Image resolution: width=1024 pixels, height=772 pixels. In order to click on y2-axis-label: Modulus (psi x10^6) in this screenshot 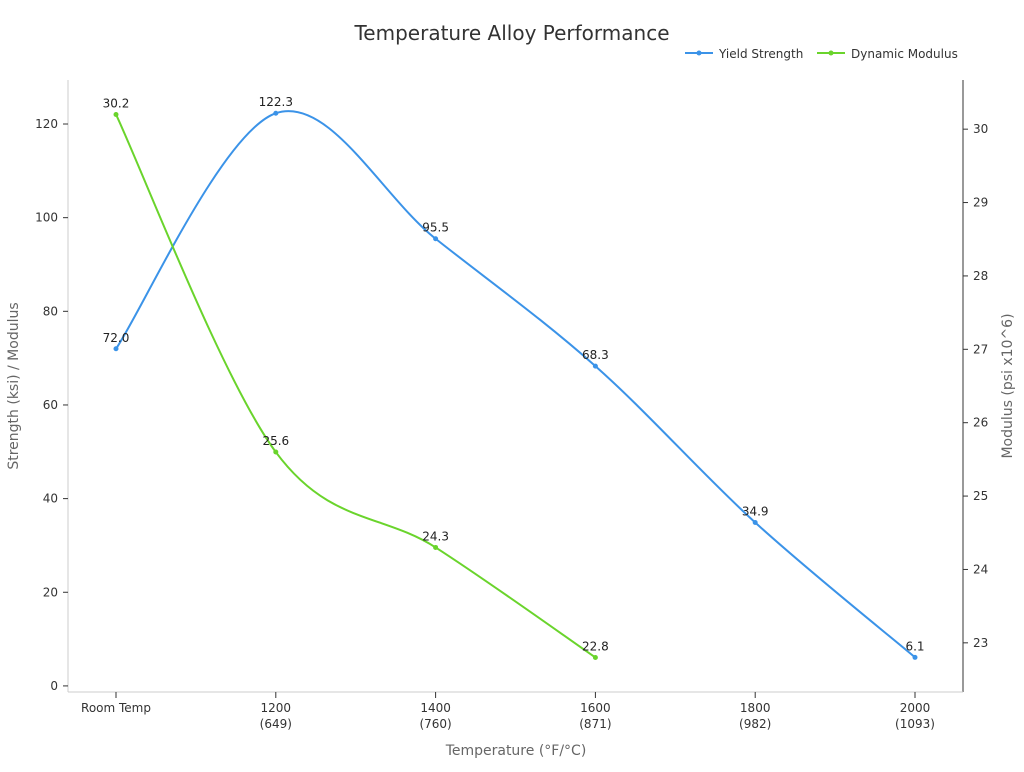, I will do `click(1008, 385)`.